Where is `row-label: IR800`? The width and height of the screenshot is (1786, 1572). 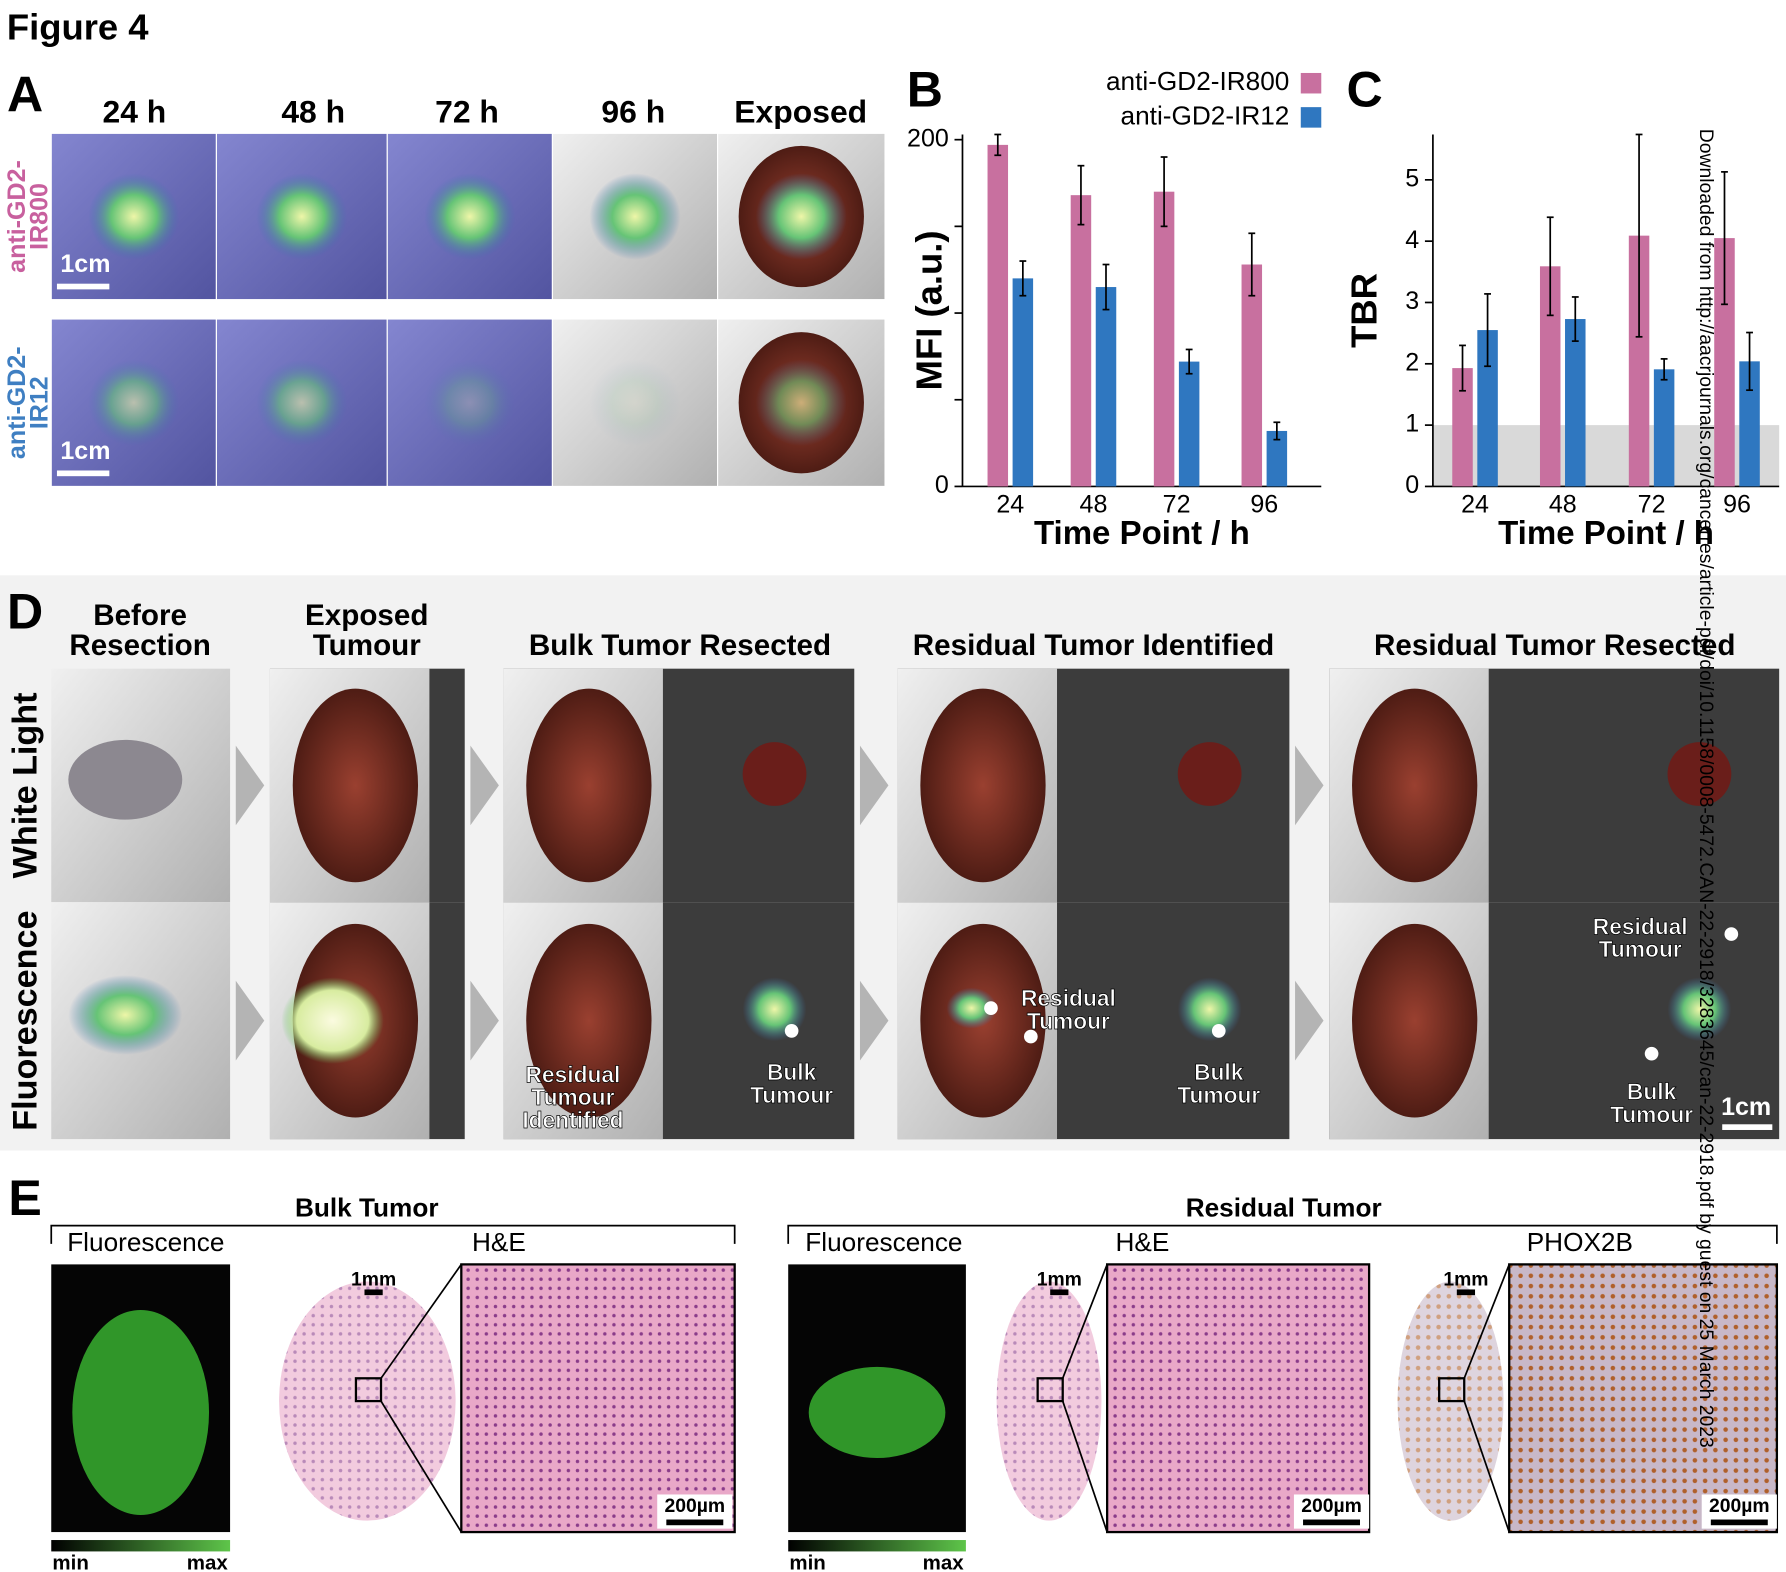 row-label: IR800 is located at coordinates (40, 216).